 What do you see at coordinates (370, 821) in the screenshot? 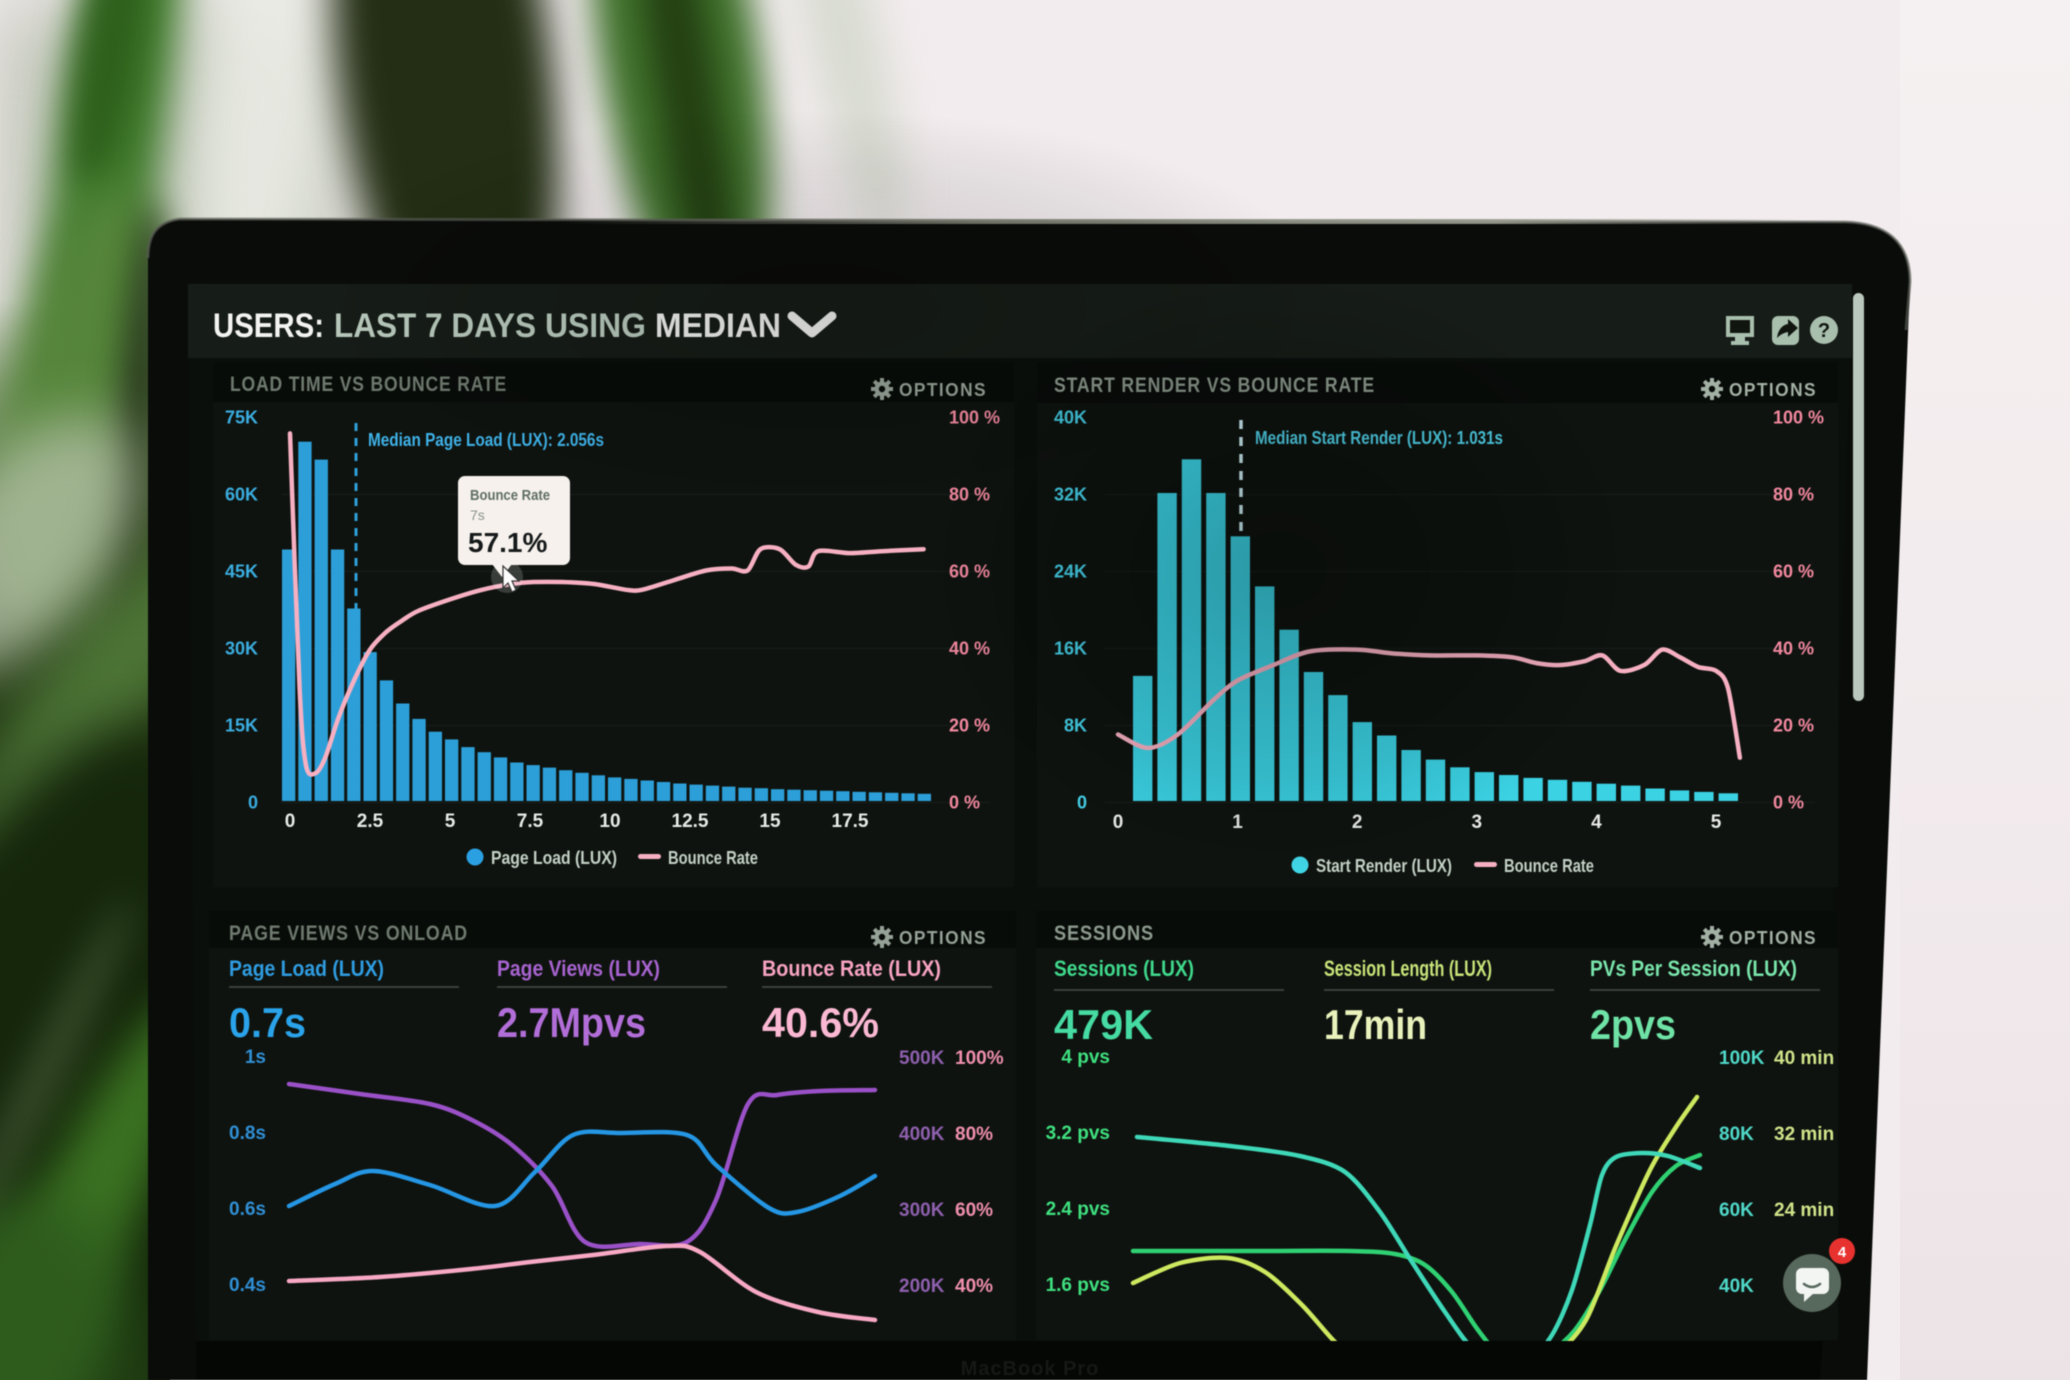
I see `svg-text: 2.5` at bounding box center [370, 821].